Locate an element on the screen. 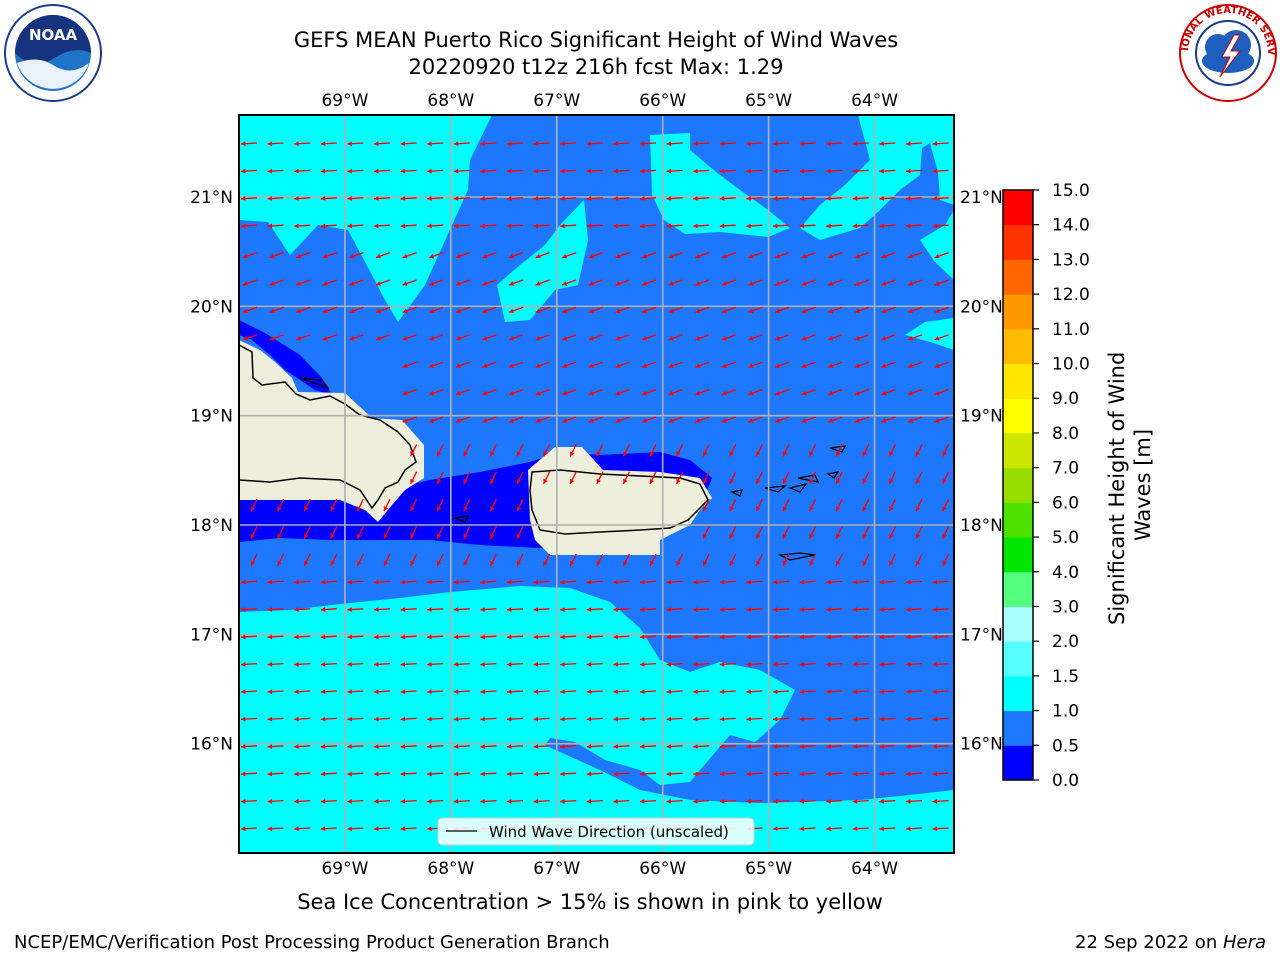  puerto-rico-coast is located at coordinates (619, 502).